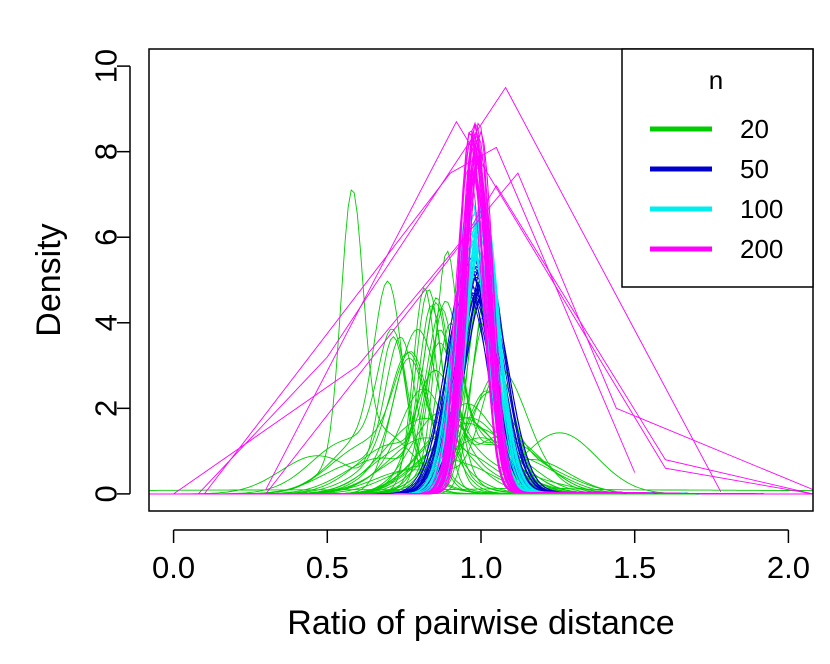  What do you see at coordinates (106, 237) in the screenshot?
I see `y-tick-label: 6` at bounding box center [106, 237].